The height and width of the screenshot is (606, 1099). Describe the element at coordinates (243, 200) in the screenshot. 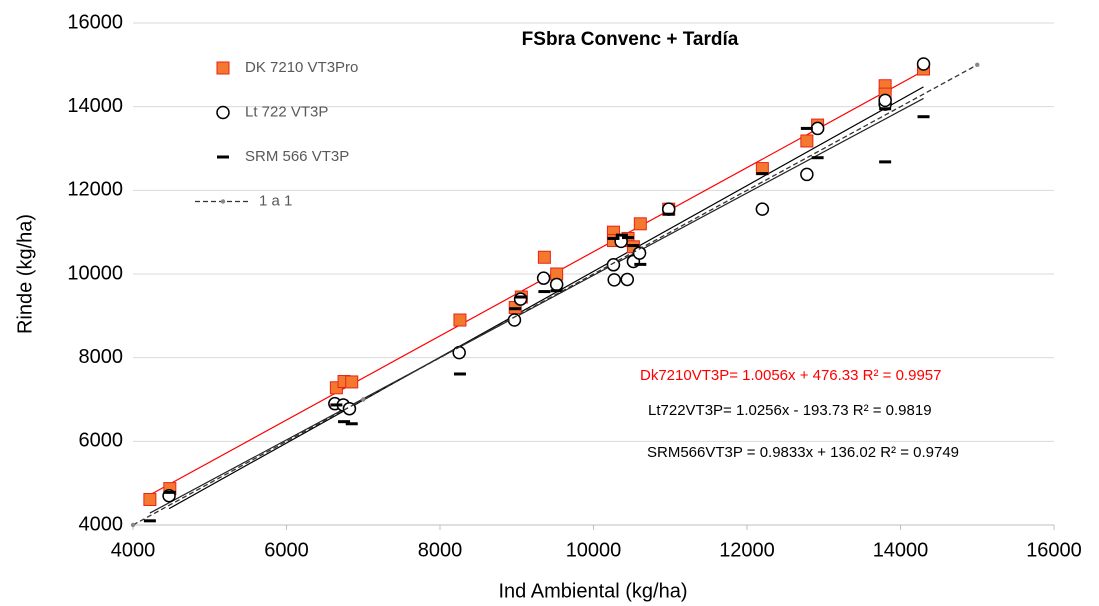

I see `legend-entry: 1 a 1` at that location.